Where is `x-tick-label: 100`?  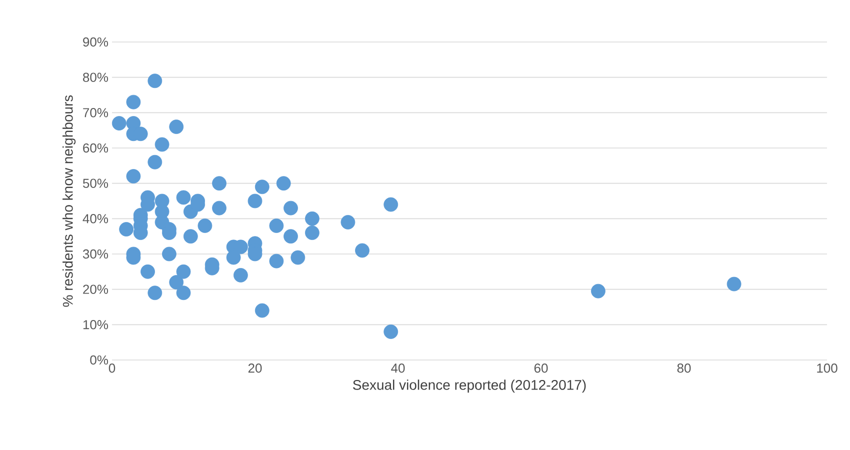
x-tick-label: 100 is located at coordinates (827, 368).